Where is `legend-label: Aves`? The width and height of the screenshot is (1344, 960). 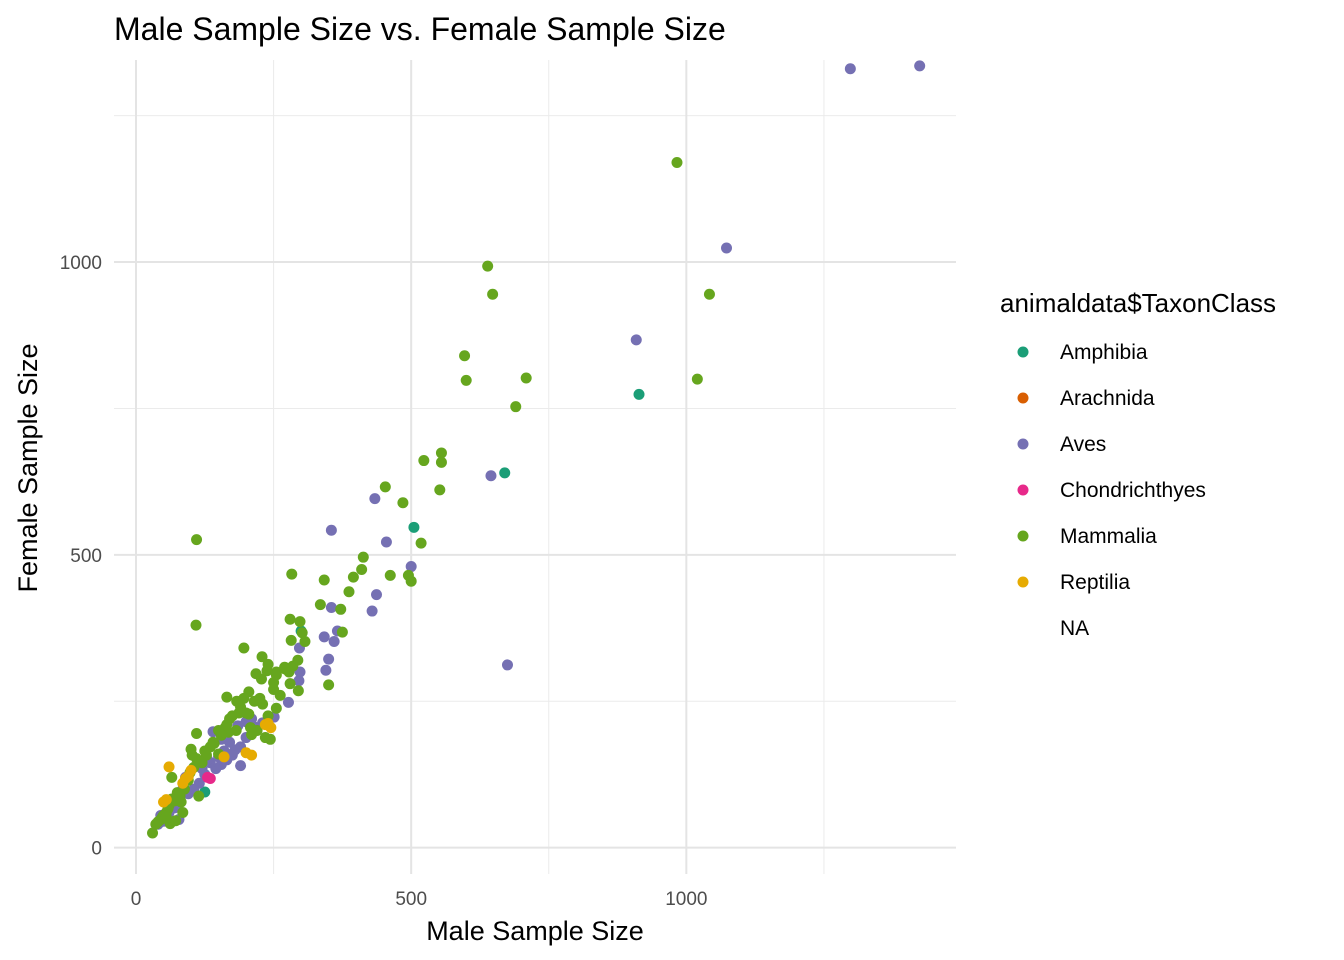 legend-label: Aves is located at coordinates (1083, 444).